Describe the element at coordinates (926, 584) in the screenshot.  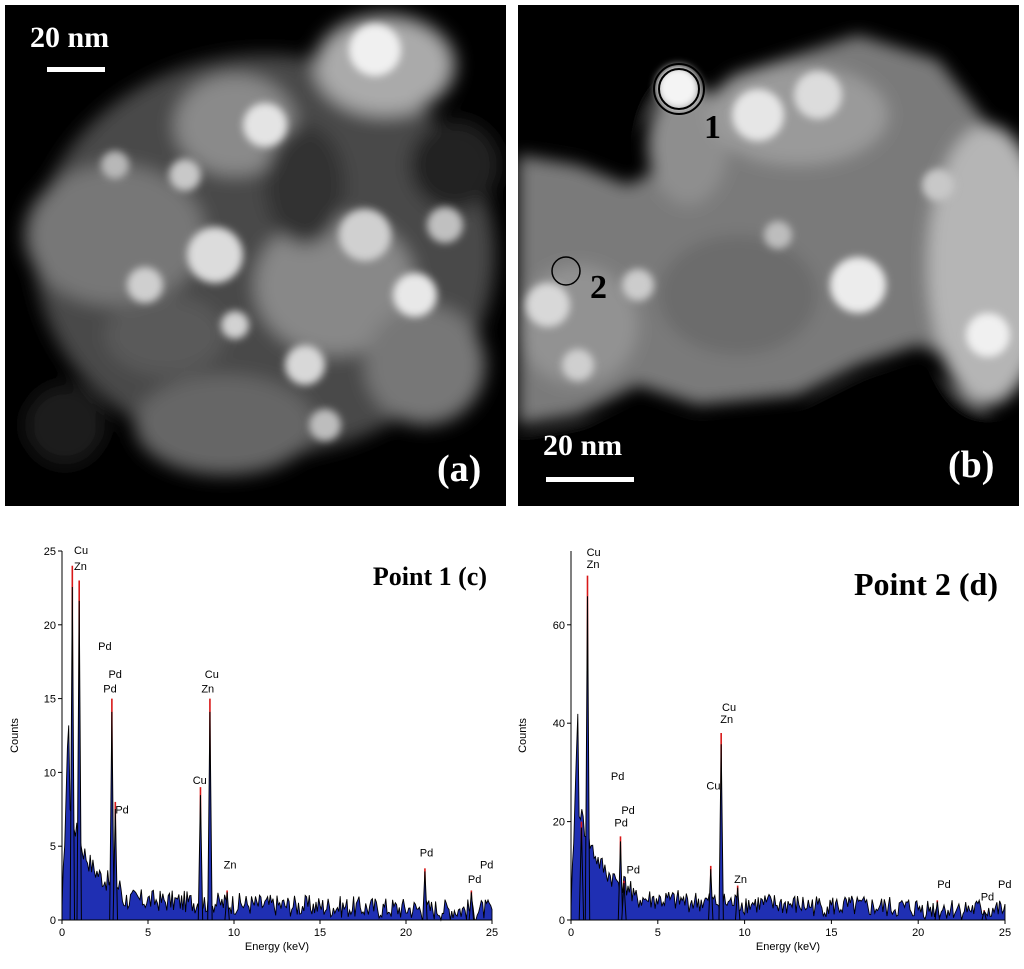
I see `chart-title: Point 2 (d)` at that location.